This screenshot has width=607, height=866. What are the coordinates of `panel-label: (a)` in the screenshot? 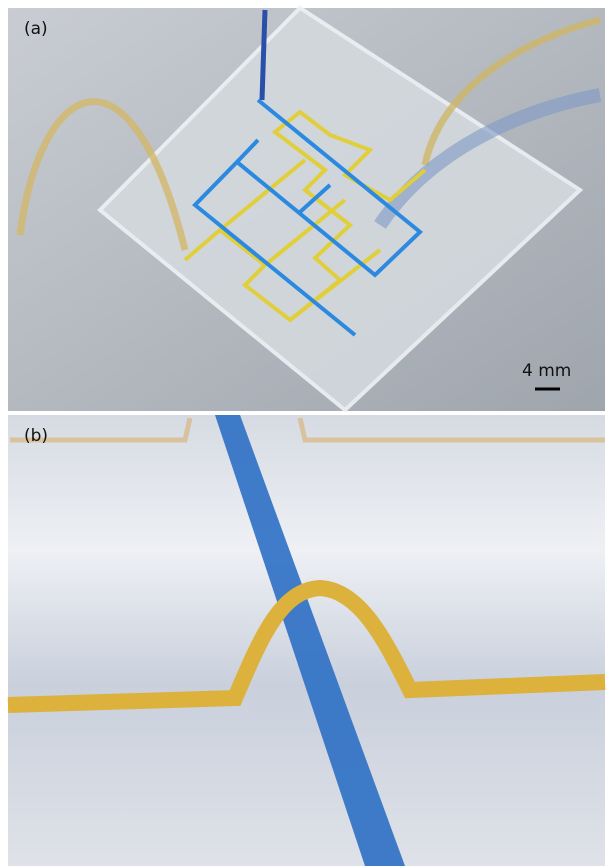 It's located at (36, 29).